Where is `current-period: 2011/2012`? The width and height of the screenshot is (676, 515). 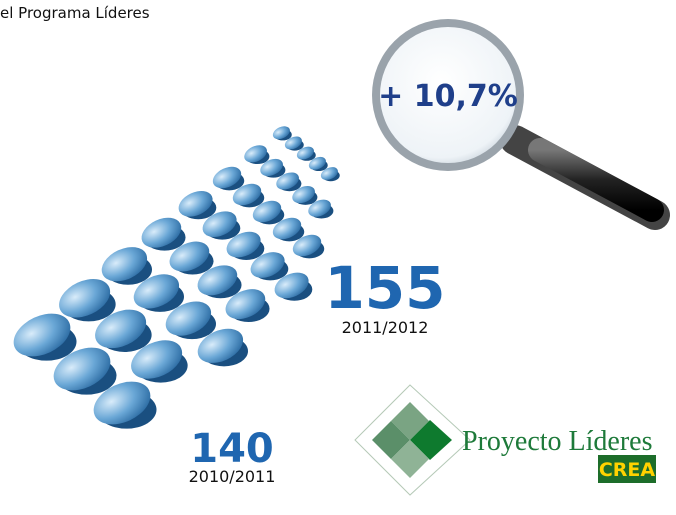 current-period: 2011/2012 is located at coordinates (385, 327).